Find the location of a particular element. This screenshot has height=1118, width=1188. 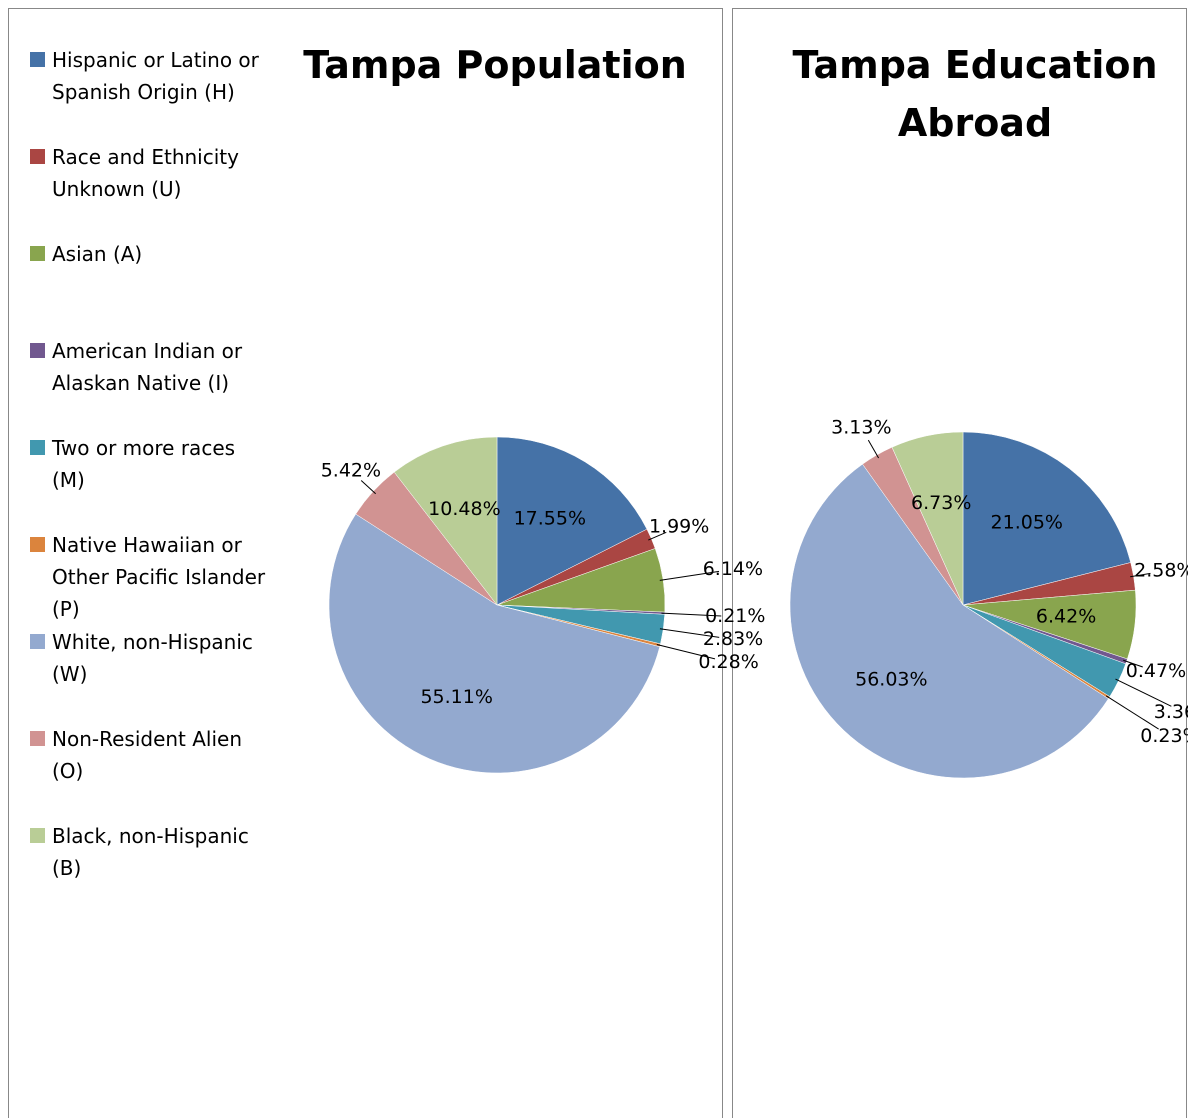

data-label: 6.73% is located at coordinates (941, 503).